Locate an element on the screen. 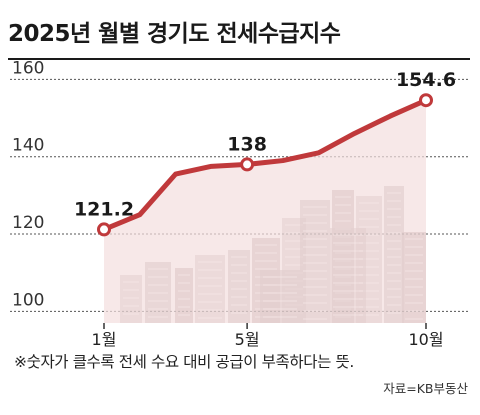 This screenshot has width=480, height=415. y-axis-ticks: 100 120 140 160 is located at coordinates (28, 184).